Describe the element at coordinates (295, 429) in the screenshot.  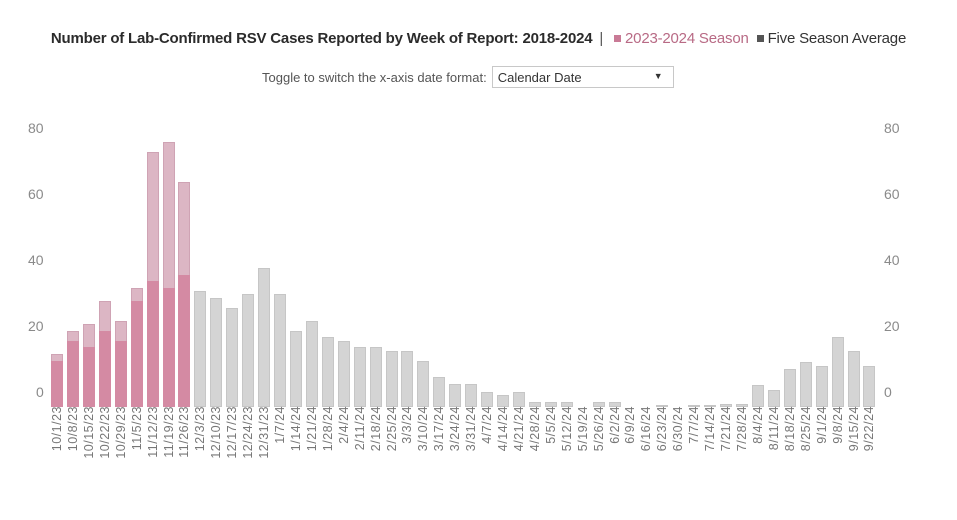
I see `x-axis-tick: 1/14/24` at that location.